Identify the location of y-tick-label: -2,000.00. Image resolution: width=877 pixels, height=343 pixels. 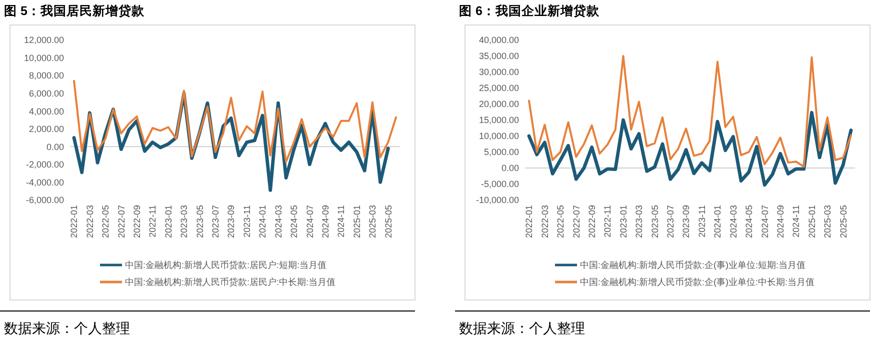
(45, 165).